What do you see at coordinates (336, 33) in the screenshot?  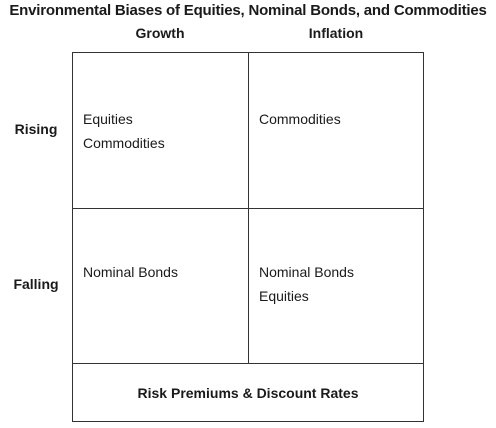 I see `column-header-inflation: Inflation` at bounding box center [336, 33].